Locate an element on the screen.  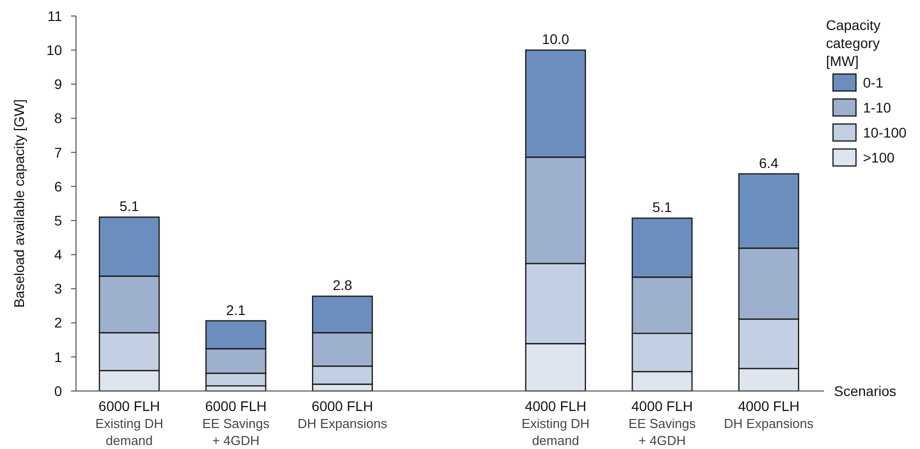
total-label: 10.0 is located at coordinates (556, 39).